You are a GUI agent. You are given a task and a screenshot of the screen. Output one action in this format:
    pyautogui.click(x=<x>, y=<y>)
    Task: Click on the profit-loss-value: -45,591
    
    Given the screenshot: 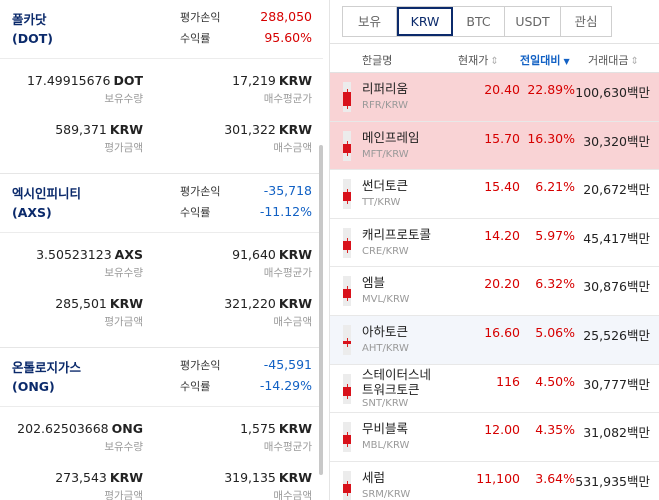 What is the action you would take?
    pyautogui.click(x=287, y=364)
    